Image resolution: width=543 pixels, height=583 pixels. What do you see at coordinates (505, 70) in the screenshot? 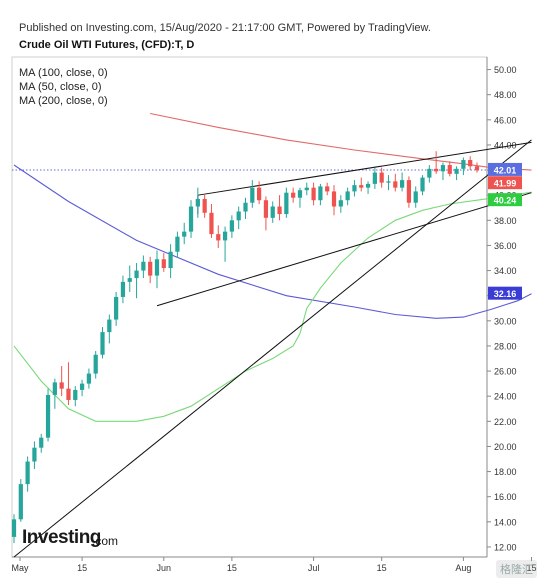
I see `y-tick-label: 50.00` at bounding box center [505, 70].